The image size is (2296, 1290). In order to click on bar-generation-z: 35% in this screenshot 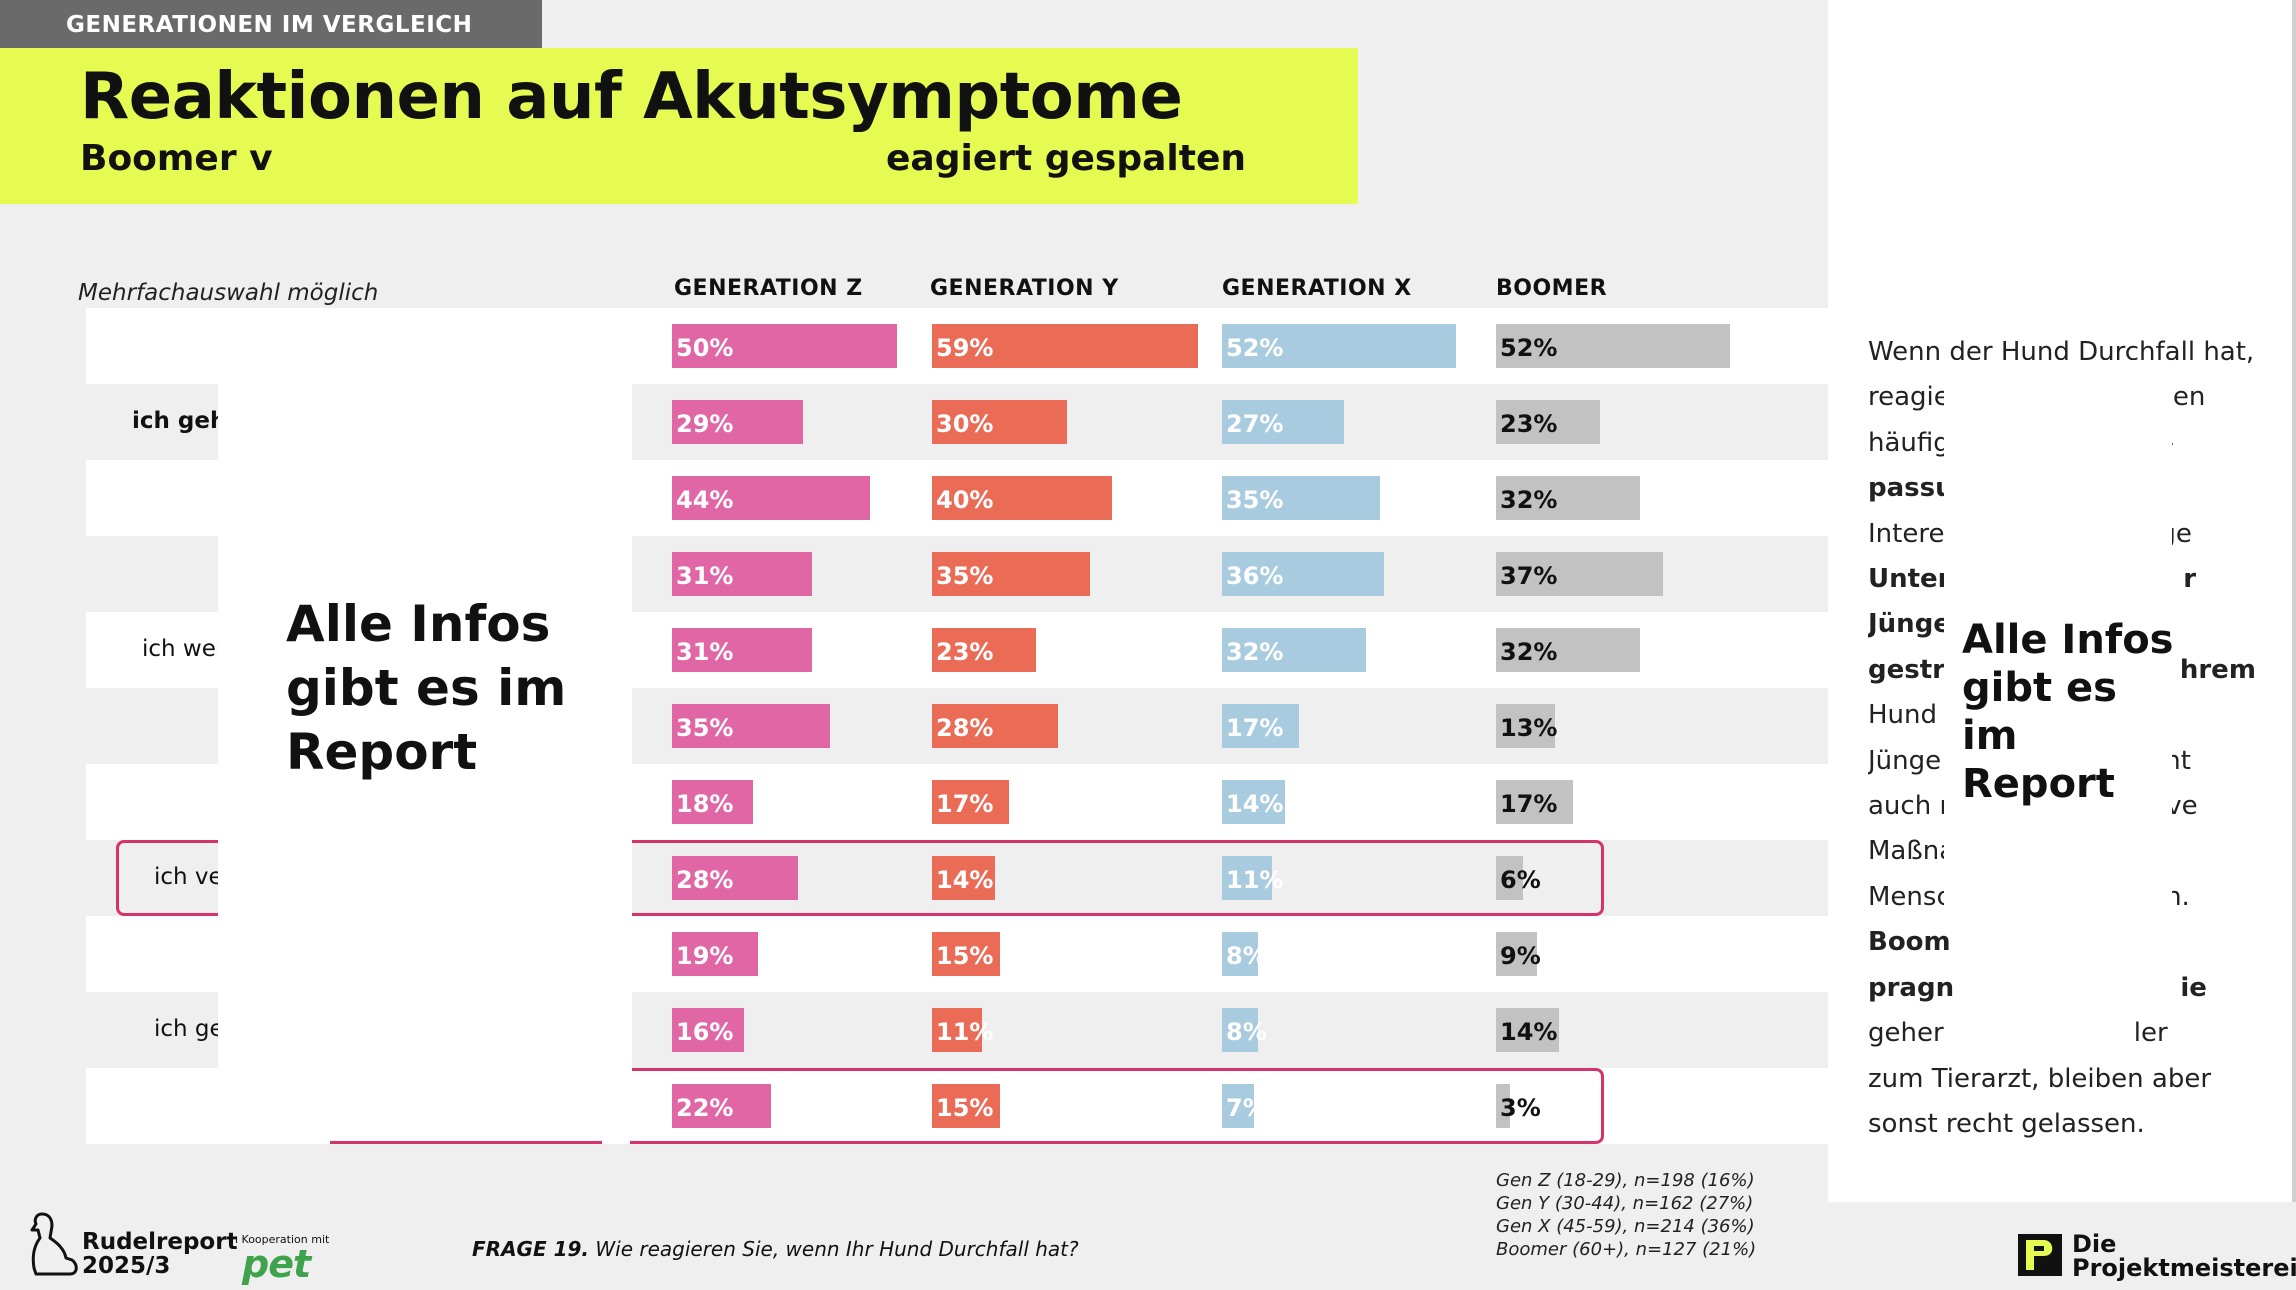, I will do `click(751, 726)`.